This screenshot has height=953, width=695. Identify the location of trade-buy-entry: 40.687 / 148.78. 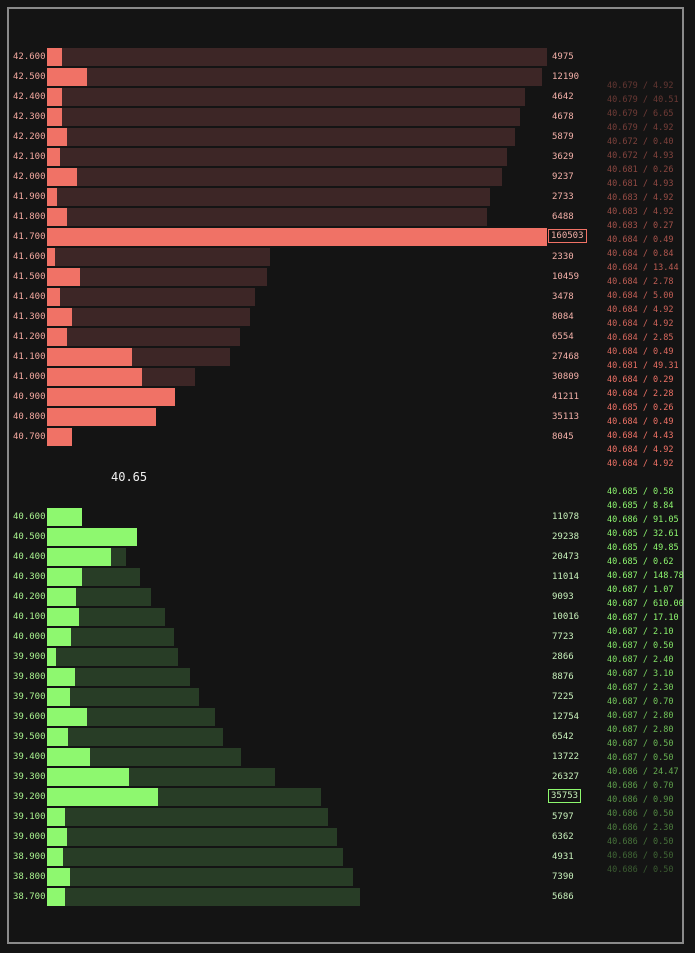
(645, 576).